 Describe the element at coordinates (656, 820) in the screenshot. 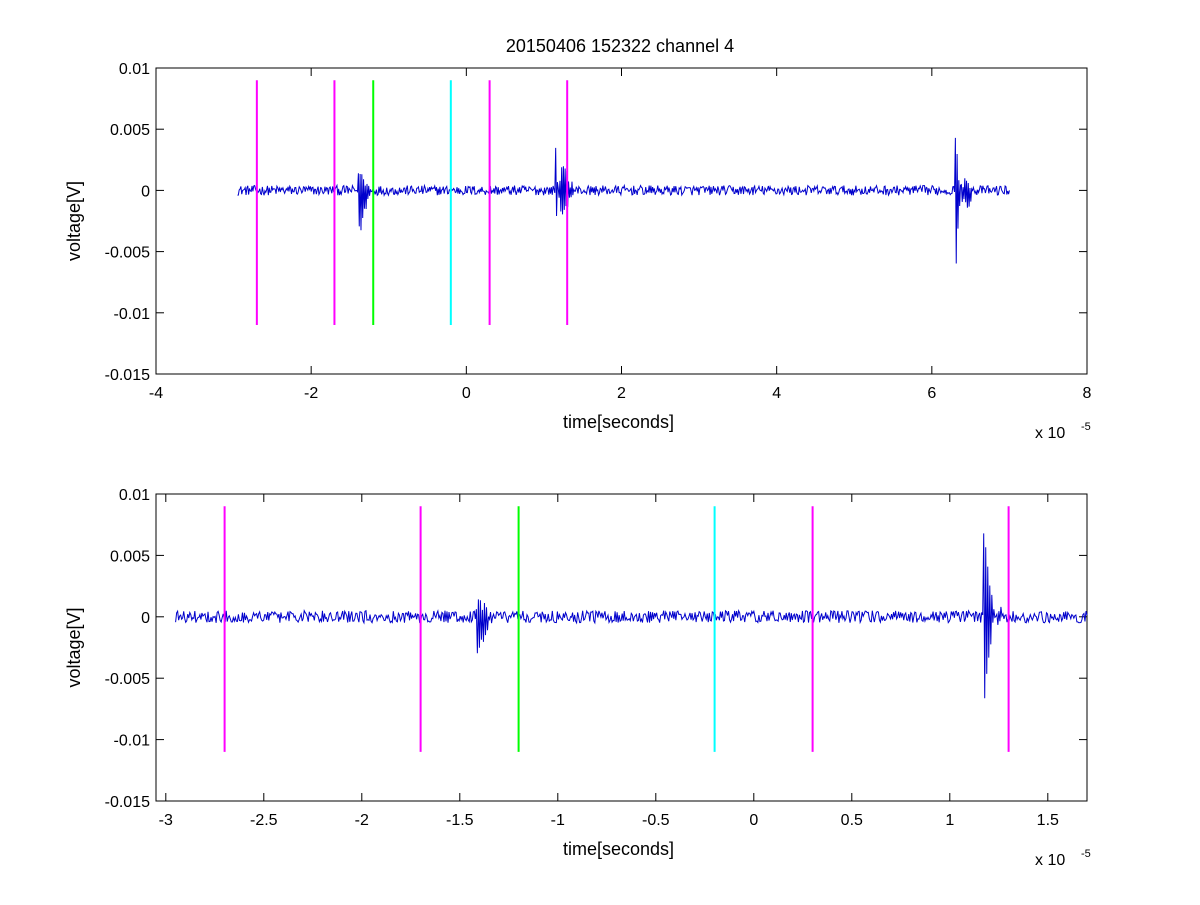

I see `x-tick-label: -0.5` at that location.